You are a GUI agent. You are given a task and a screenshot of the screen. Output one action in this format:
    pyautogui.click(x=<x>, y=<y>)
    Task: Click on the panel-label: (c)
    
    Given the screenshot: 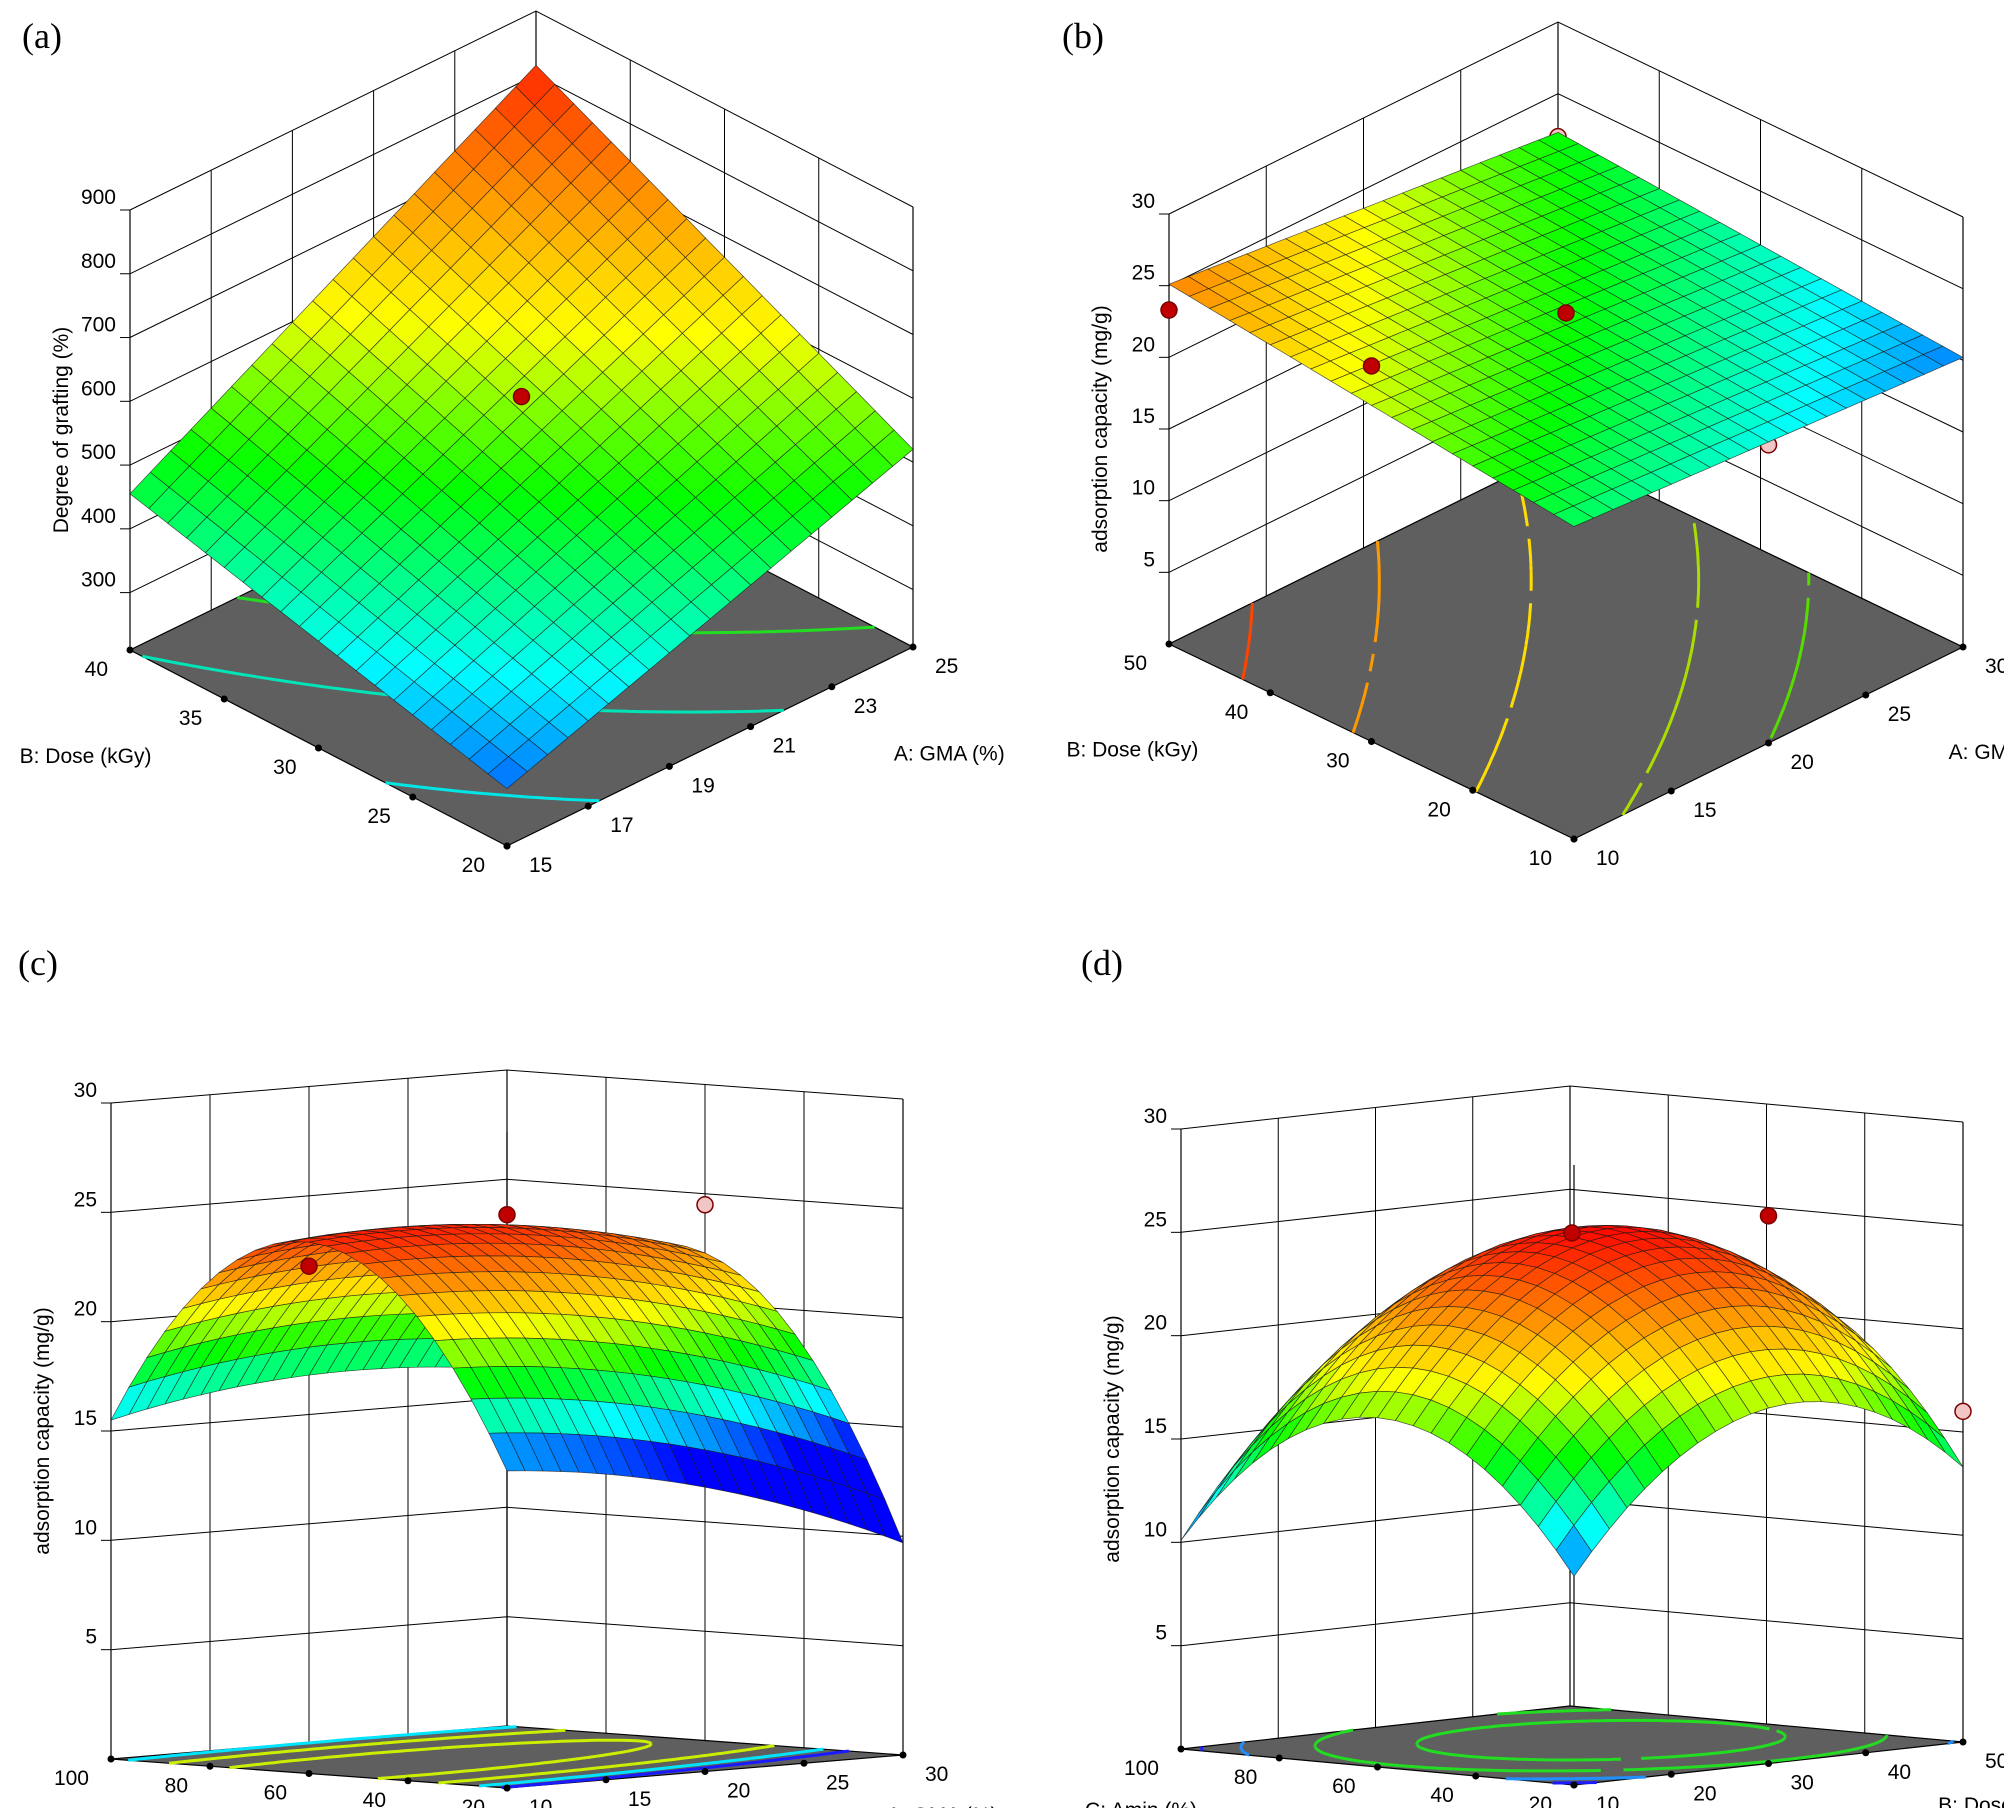 What is the action you would take?
    pyautogui.click(x=38, y=963)
    